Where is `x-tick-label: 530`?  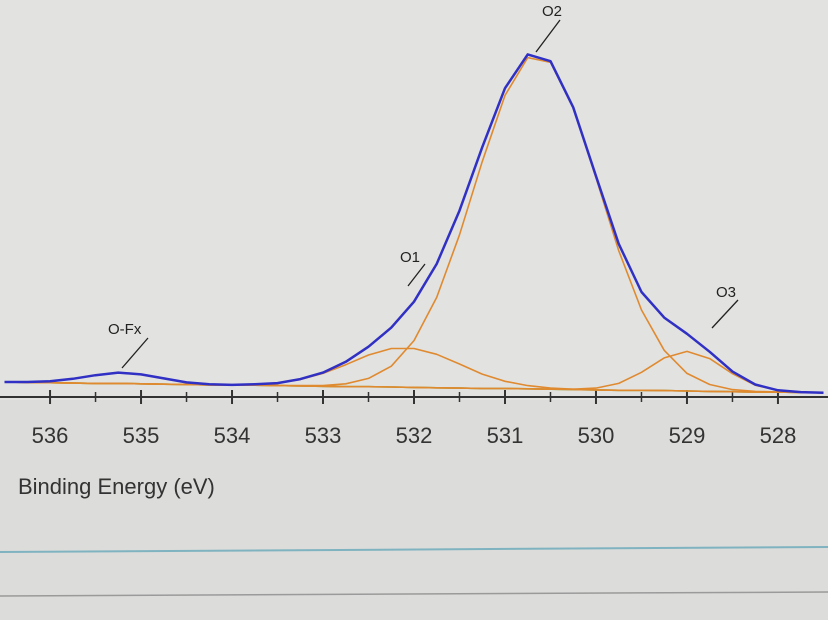
x-tick-label: 530 is located at coordinates (596, 435).